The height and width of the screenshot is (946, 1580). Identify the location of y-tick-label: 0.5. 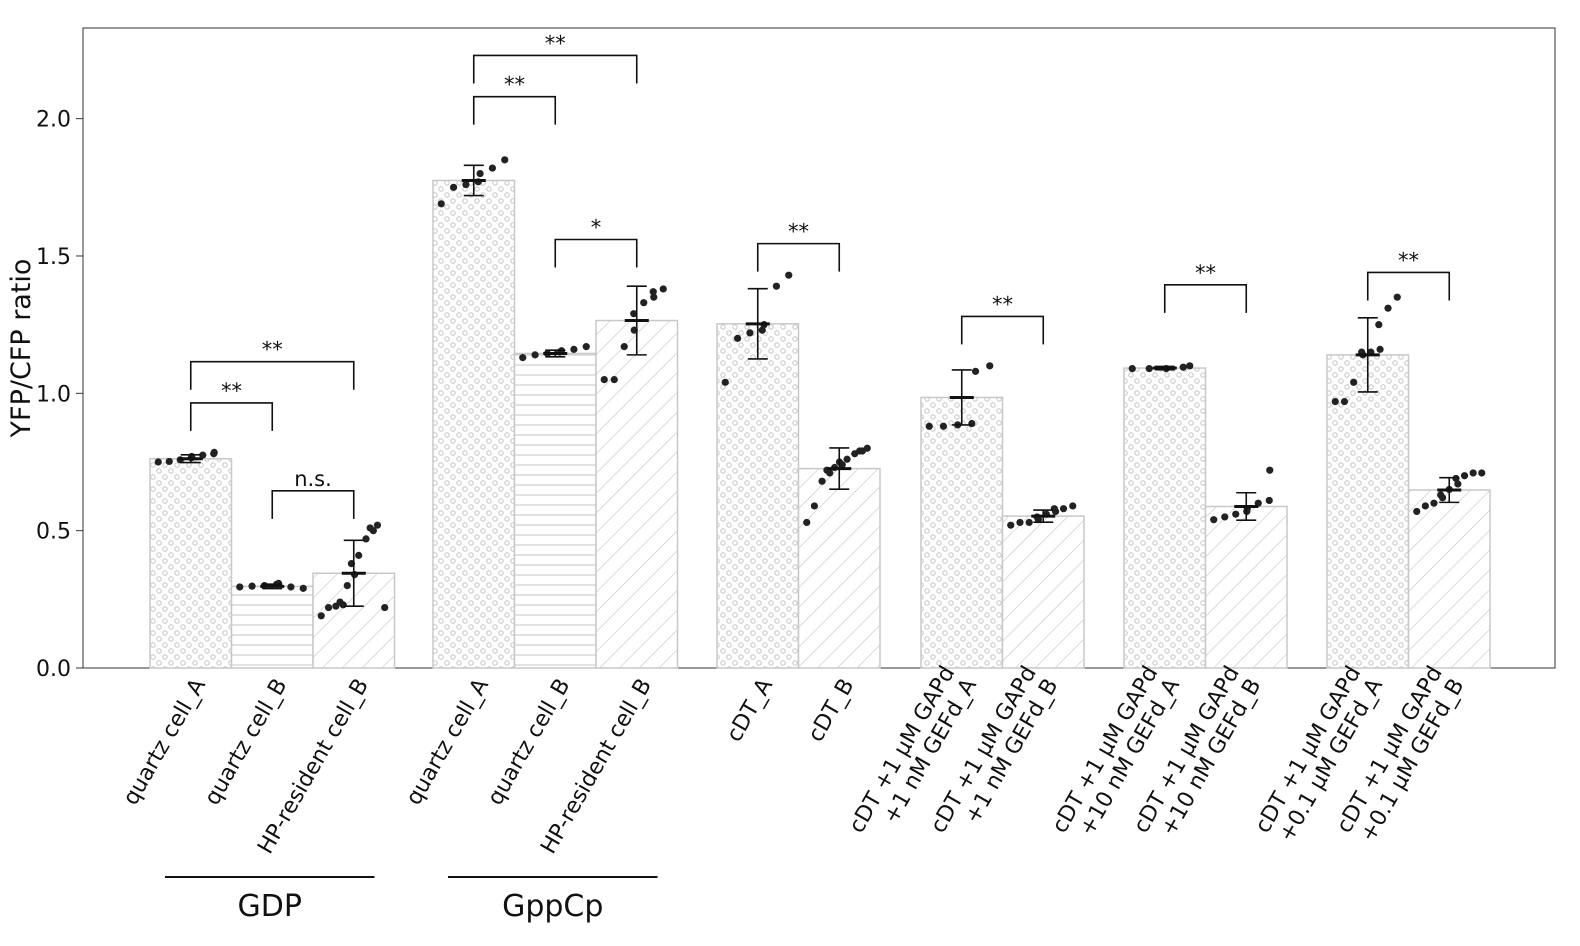
(53, 532).